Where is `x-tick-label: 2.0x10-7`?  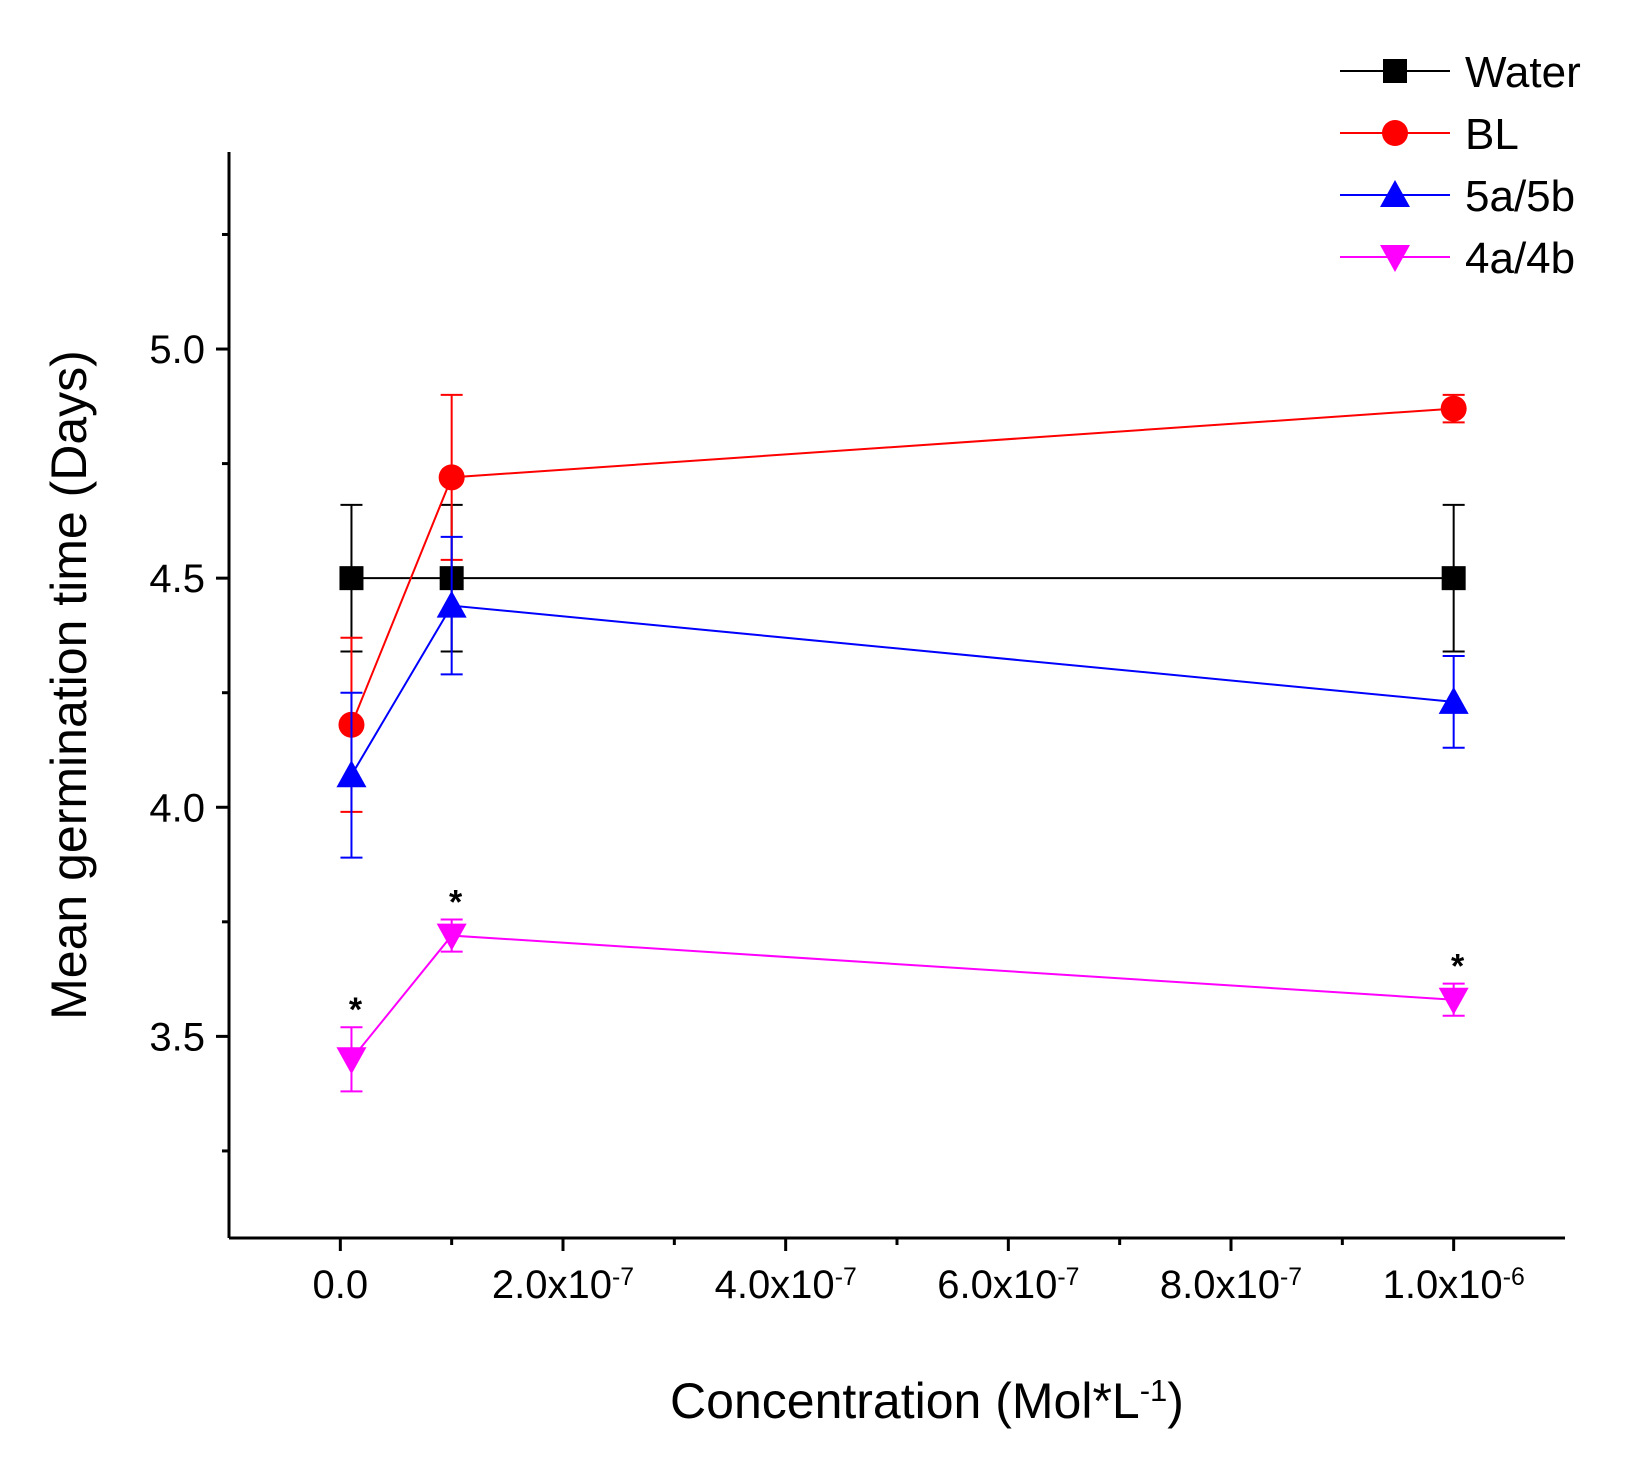 x-tick-label: 2.0x10-7 is located at coordinates (563, 1285).